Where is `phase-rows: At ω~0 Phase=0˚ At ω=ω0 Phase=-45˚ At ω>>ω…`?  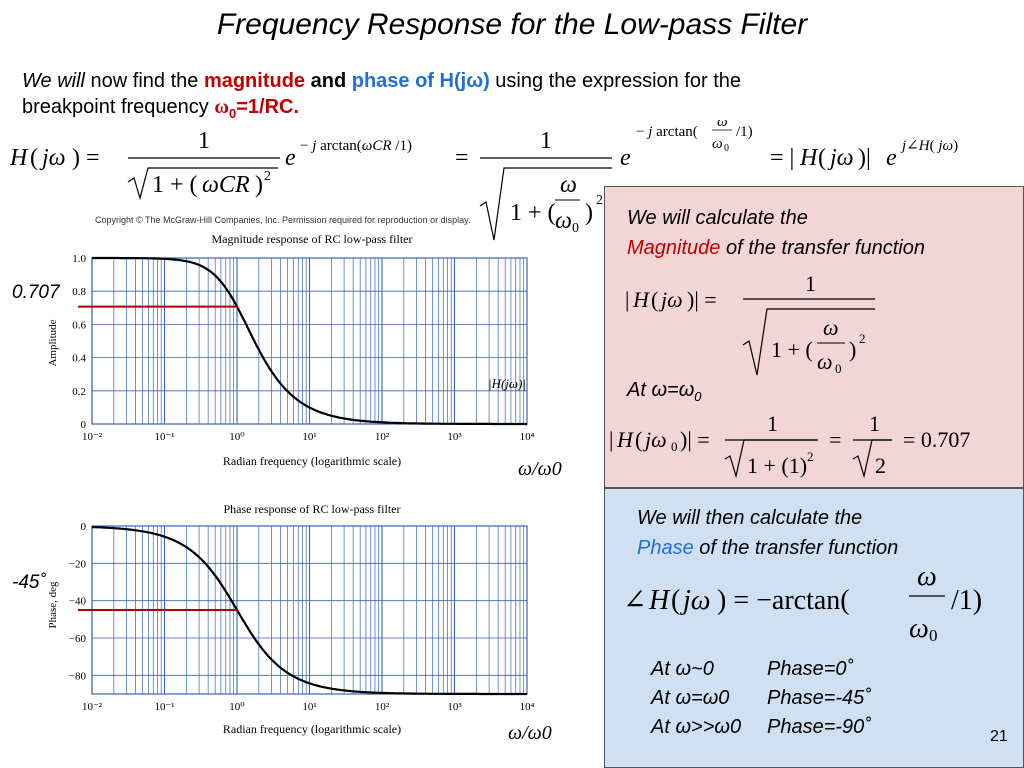
phase-rows: At ω~0 Phase=0˚ At ω=ω0 Phase=-45˚ At ω>>ω… is located at coordinates (761, 698).